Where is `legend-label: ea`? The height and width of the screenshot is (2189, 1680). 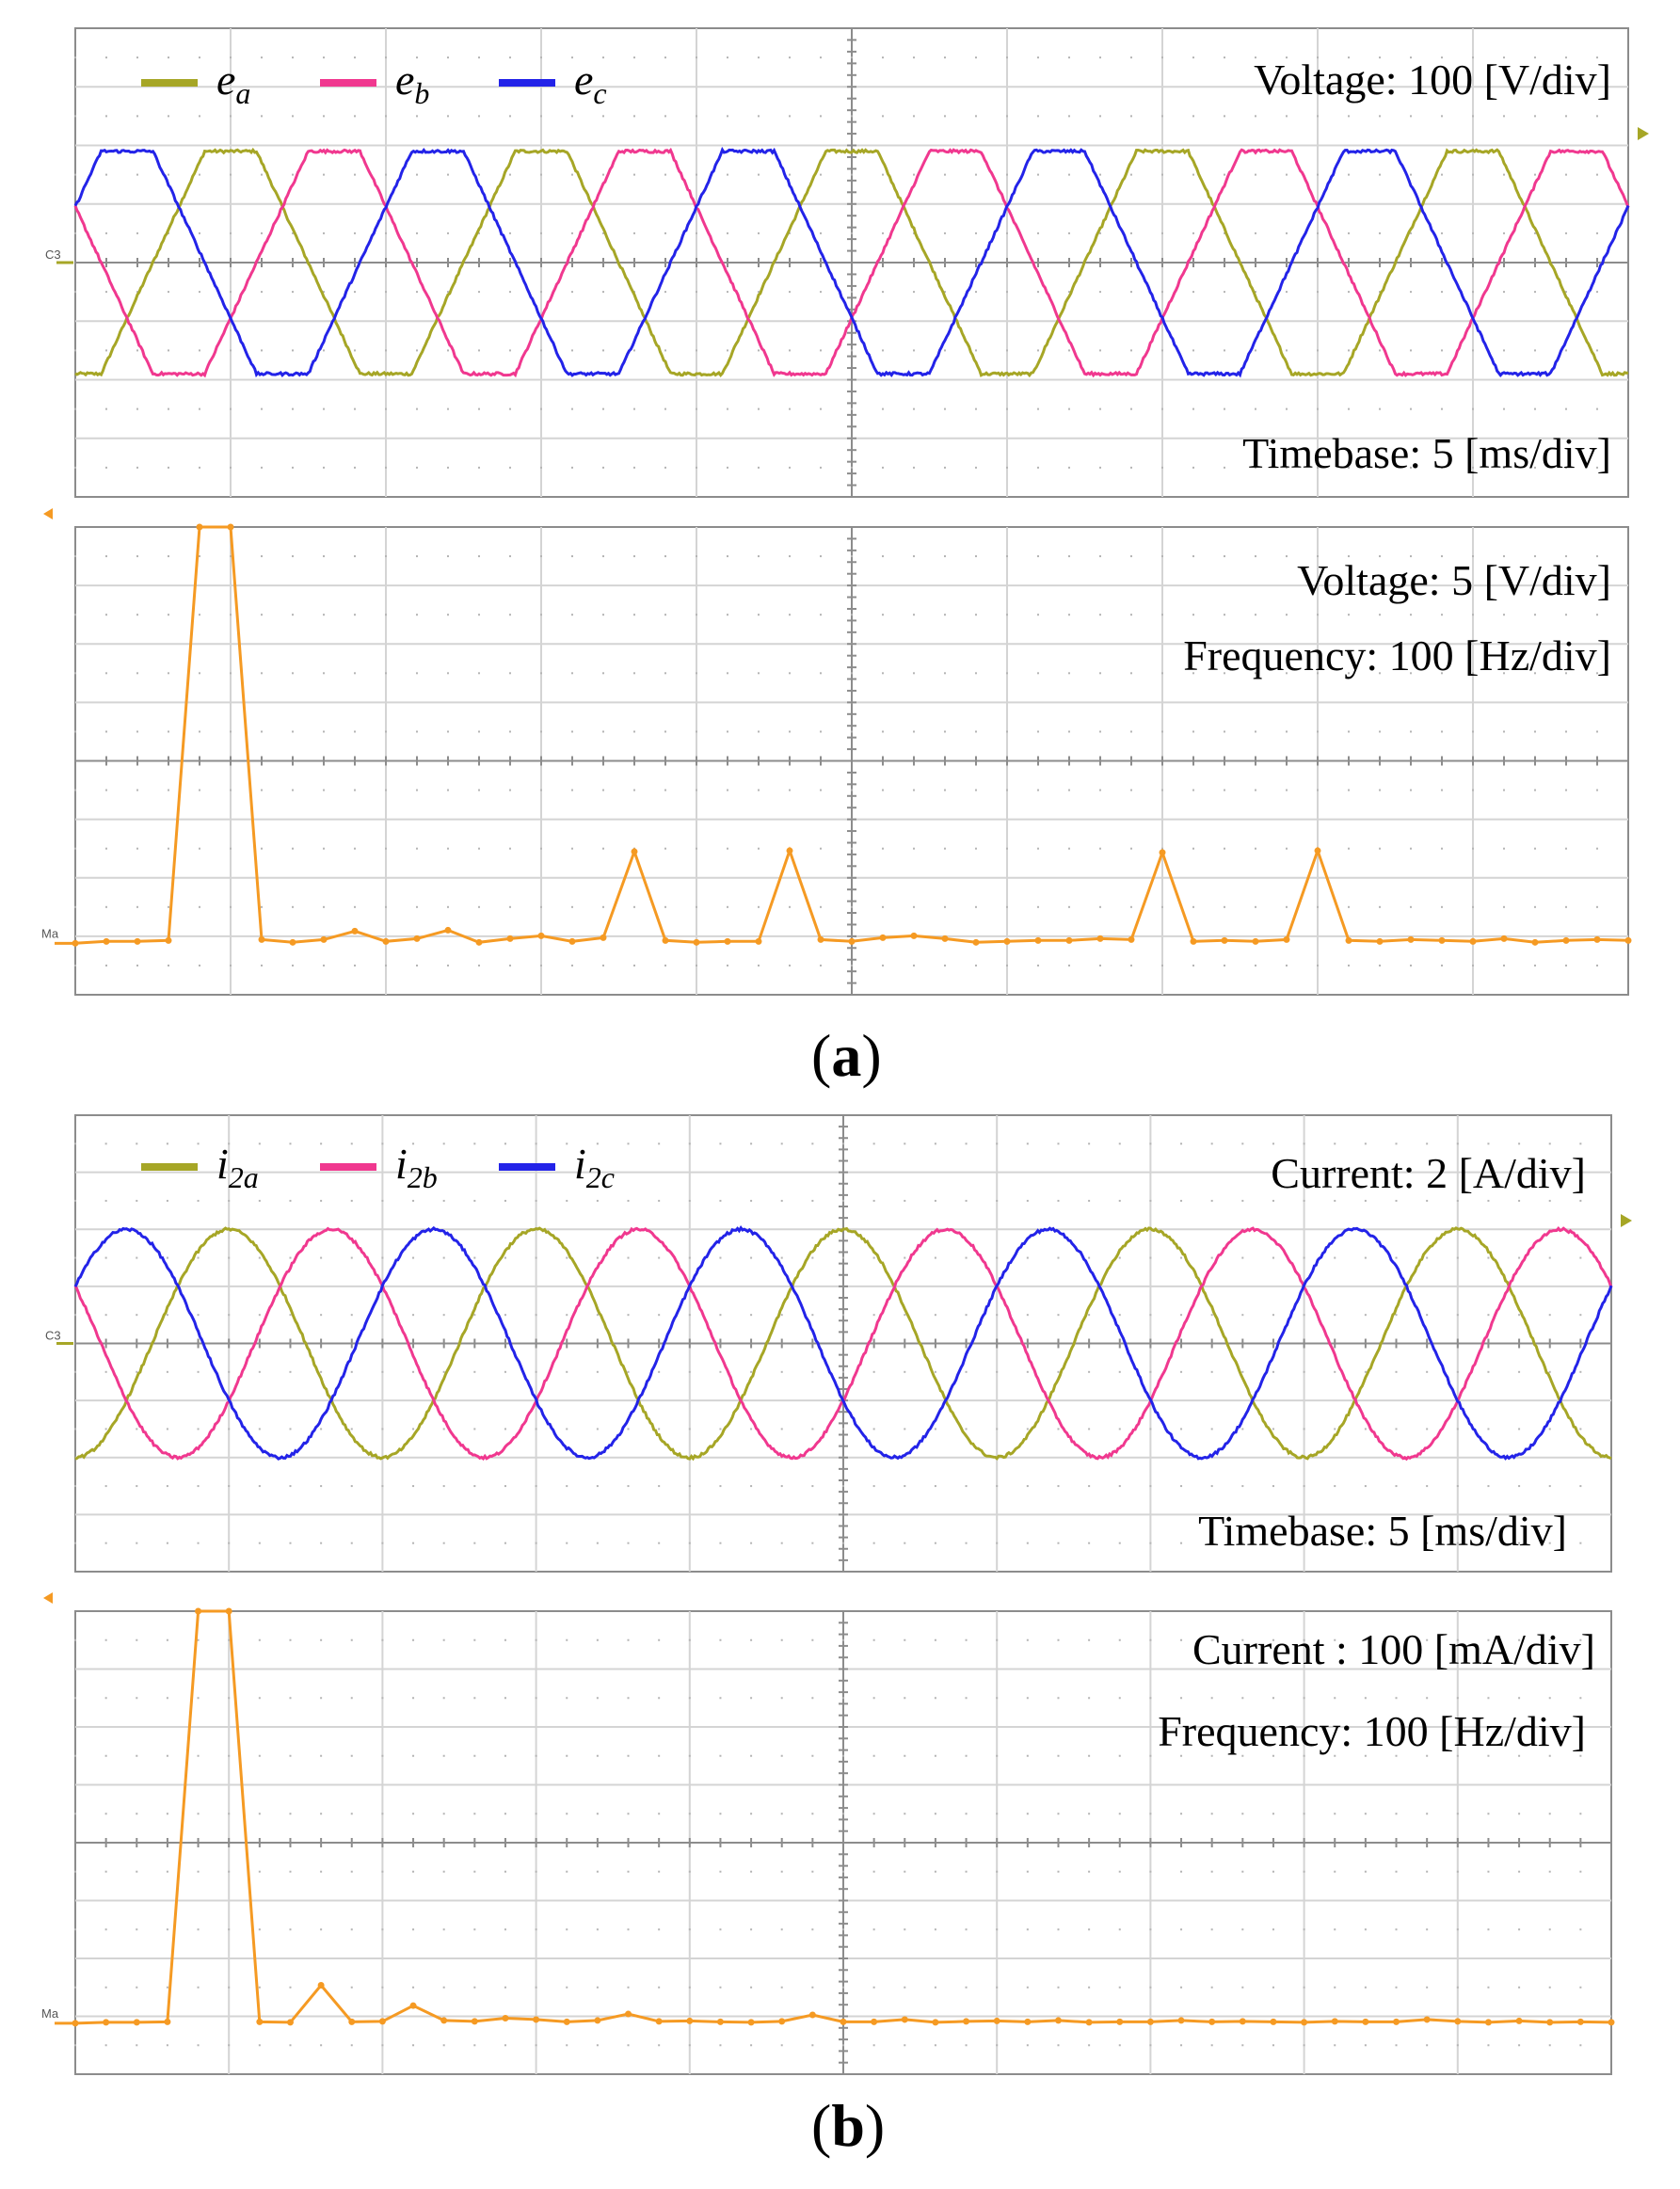 legend-label: ea is located at coordinates (233, 83).